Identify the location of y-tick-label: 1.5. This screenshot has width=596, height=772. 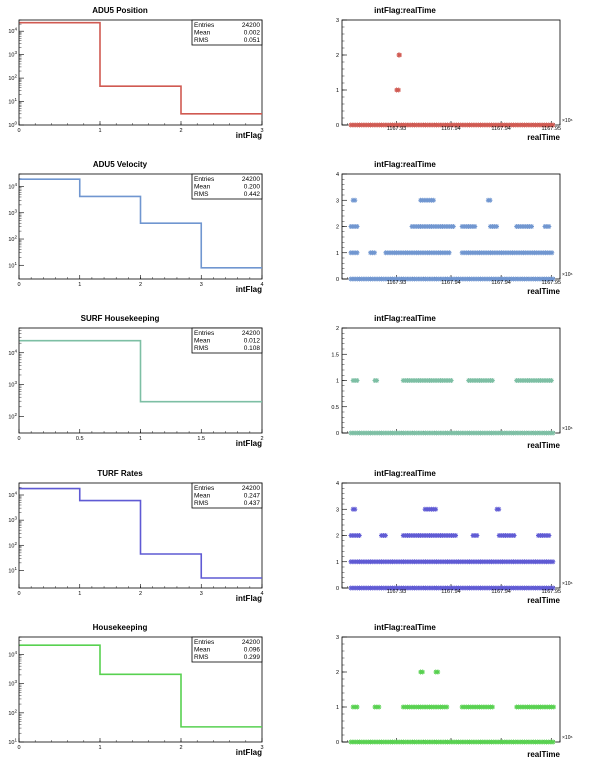
(335, 355).